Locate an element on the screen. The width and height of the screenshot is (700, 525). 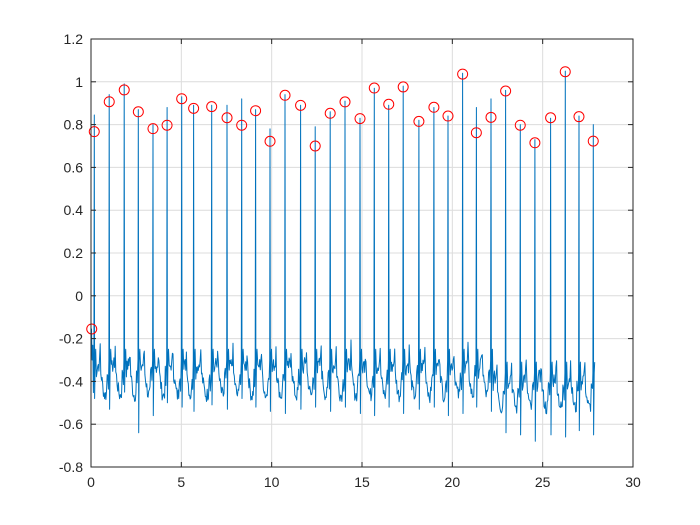
y-tick-label: 0.2 is located at coordinates (74, 253).